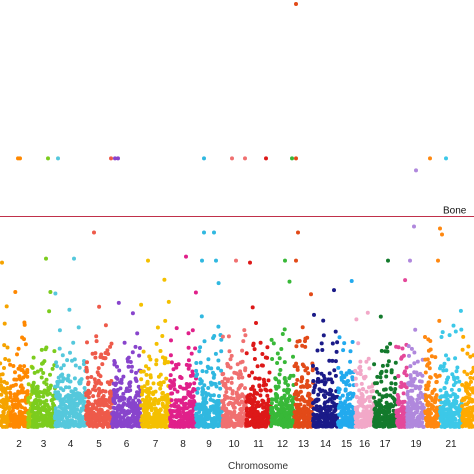 The height and width of the screenshot is (474, 474). Describe the element at coordinates (71, 444) in the screenshot. I see `chromosome-tick-label: 4` at that location.